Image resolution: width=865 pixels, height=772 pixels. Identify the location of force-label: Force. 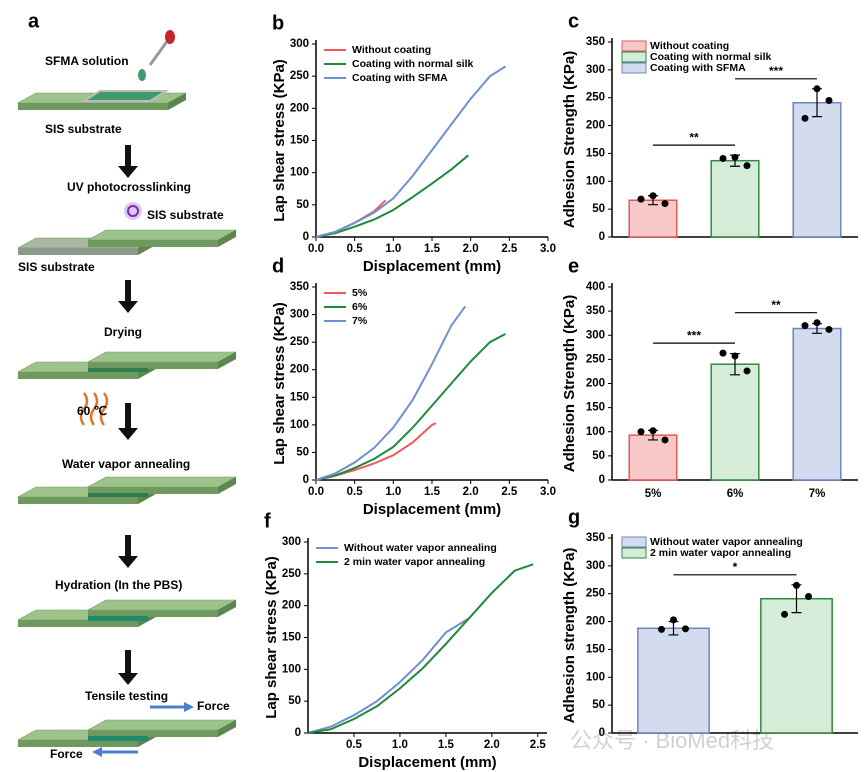
(66, 754).